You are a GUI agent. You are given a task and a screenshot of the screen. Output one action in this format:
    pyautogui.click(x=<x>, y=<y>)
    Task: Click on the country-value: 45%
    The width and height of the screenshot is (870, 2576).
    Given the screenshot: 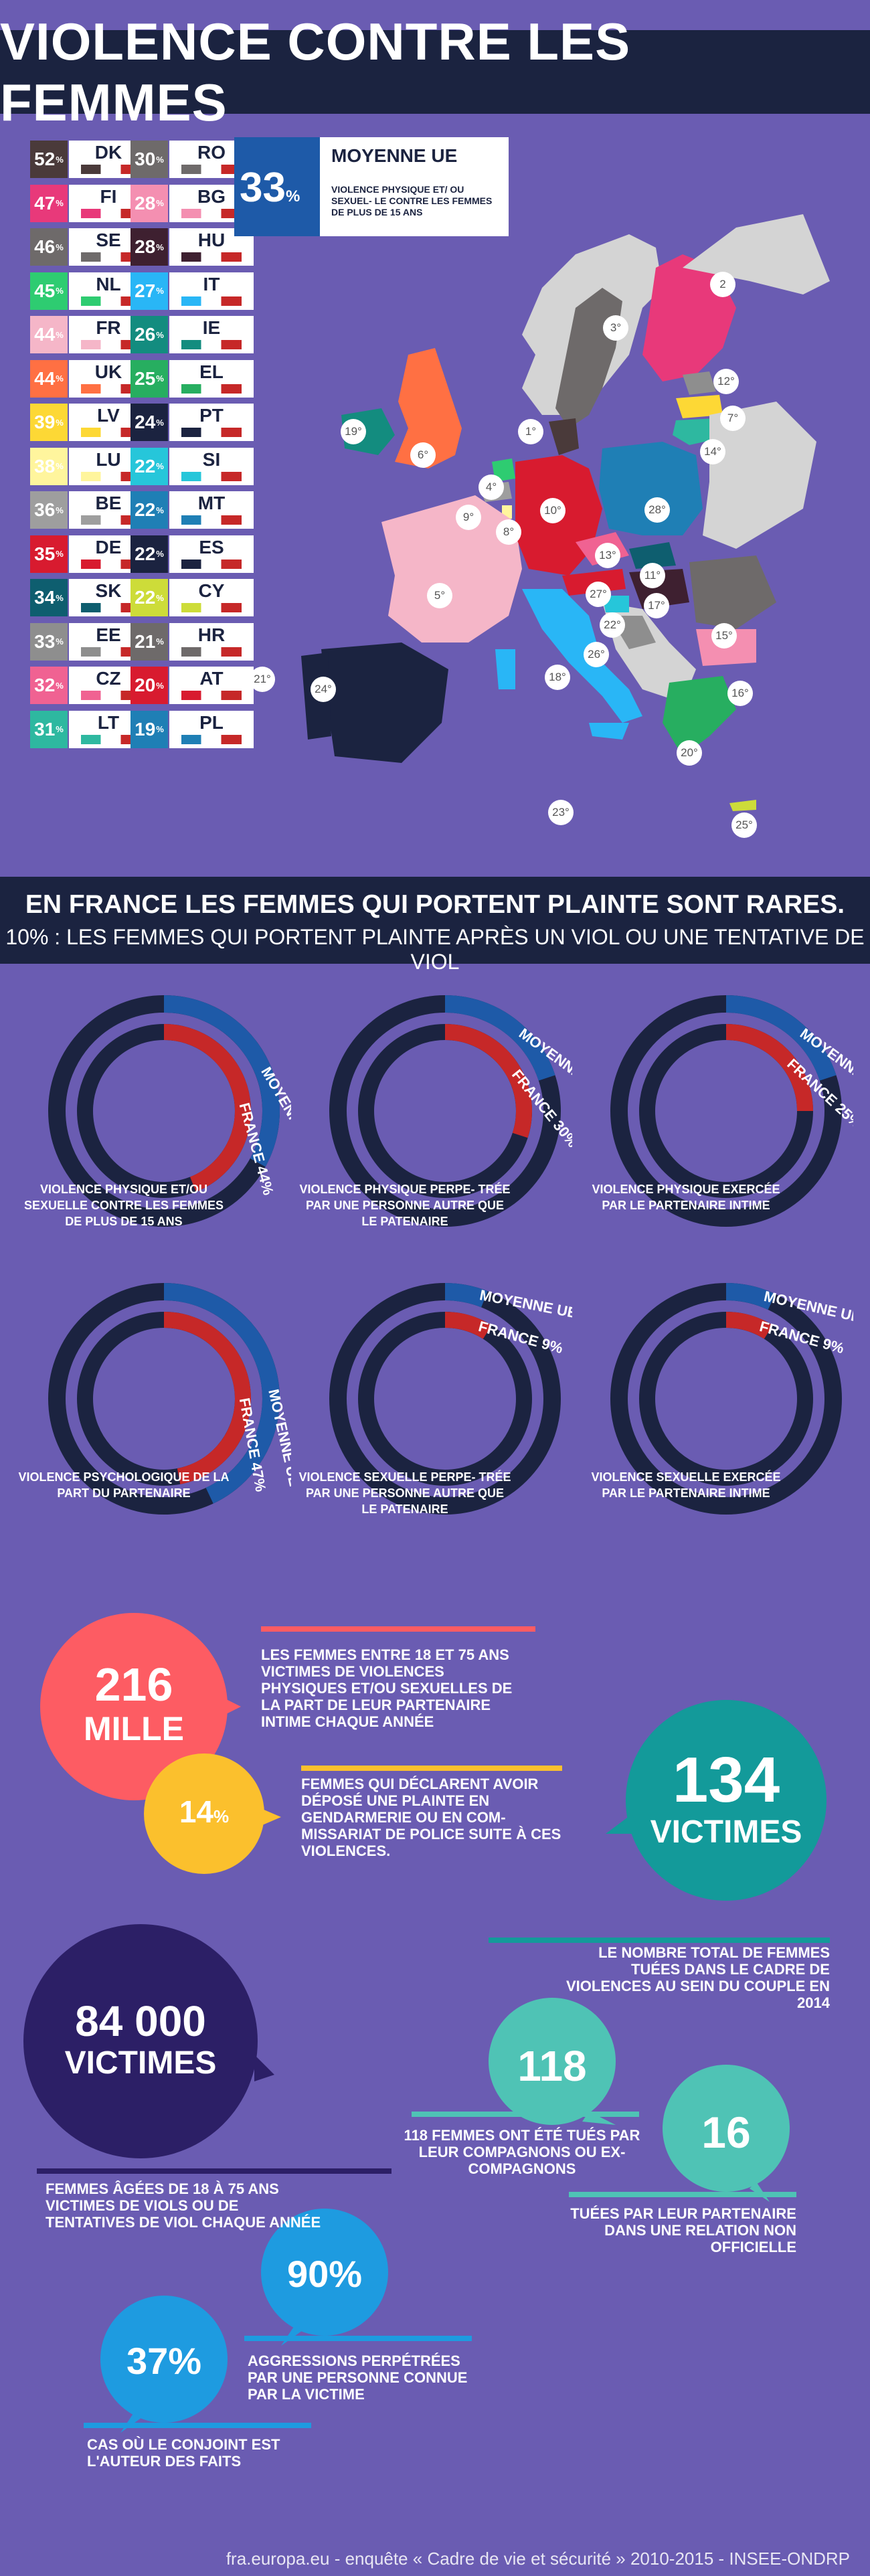 What is the action you would take?
    pyautogui.click(x=49, y=291)
    